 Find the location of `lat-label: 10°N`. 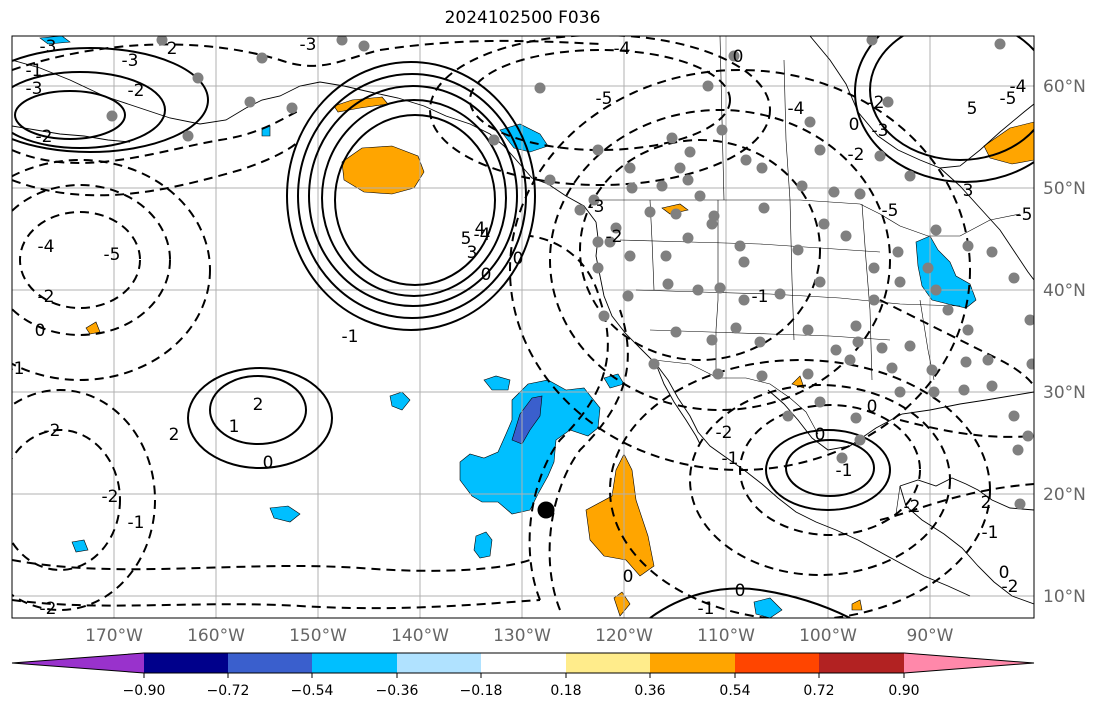

lat-label: 10°N is located at coordinates (1064, 597).